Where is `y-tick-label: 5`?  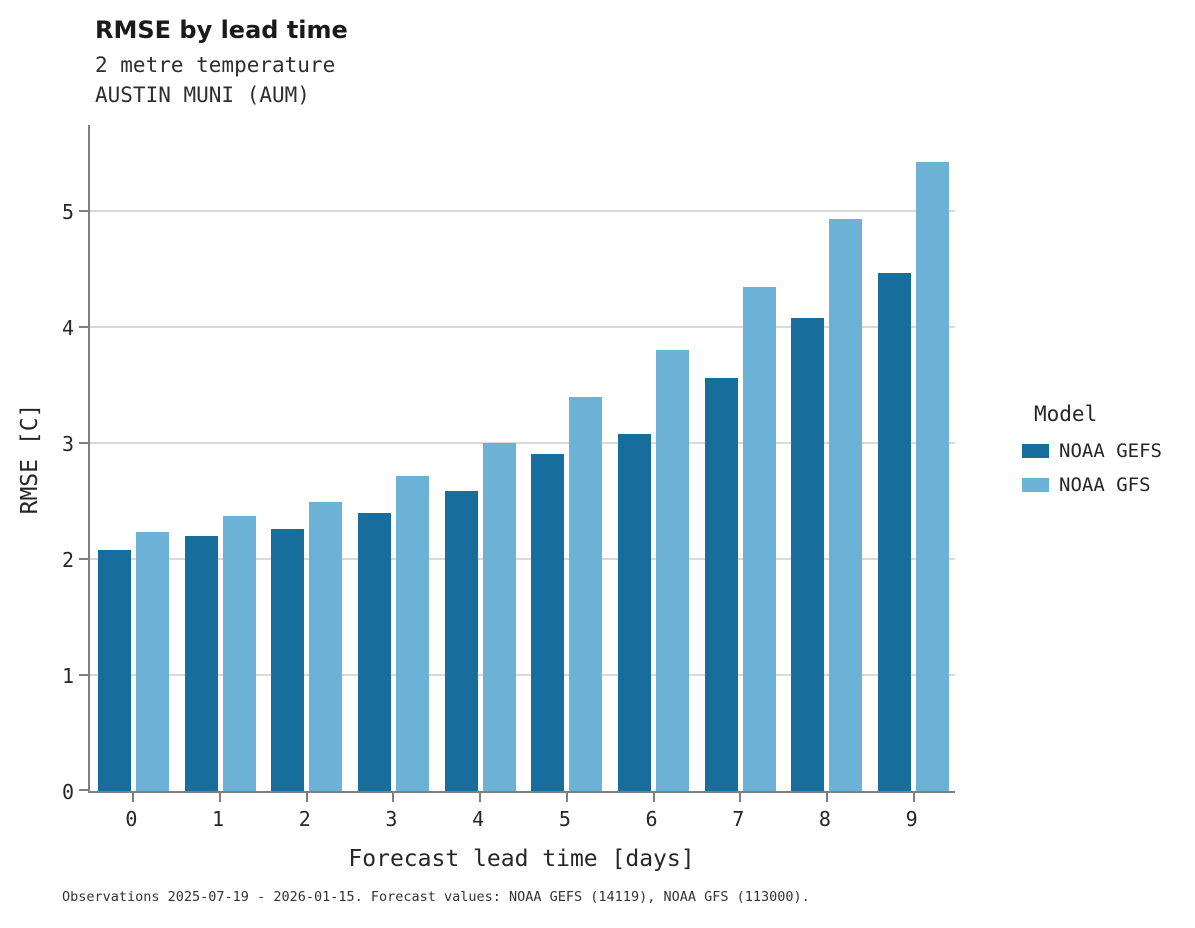
y-tick-label: 5 is located at coordinates (67, 212).